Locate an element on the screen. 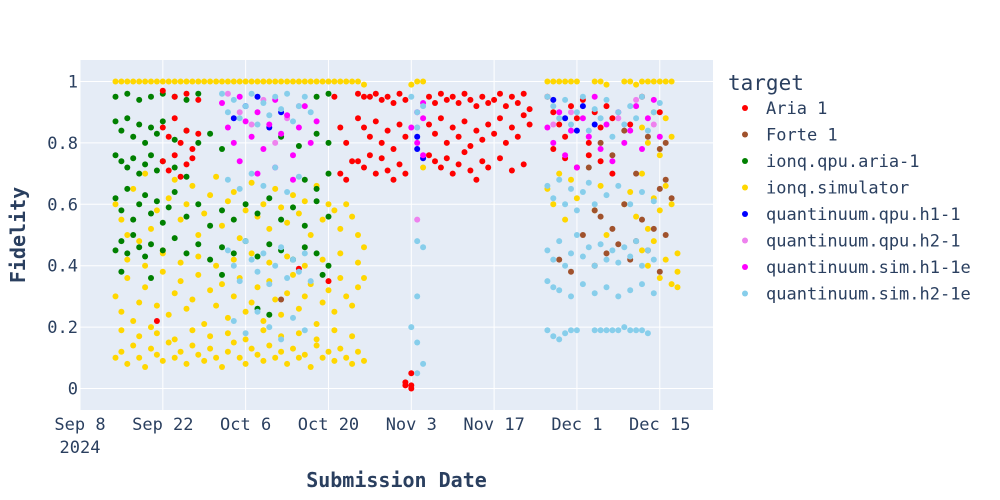  x-tick-label: Nov 17 is located at coordinates (493, 425).